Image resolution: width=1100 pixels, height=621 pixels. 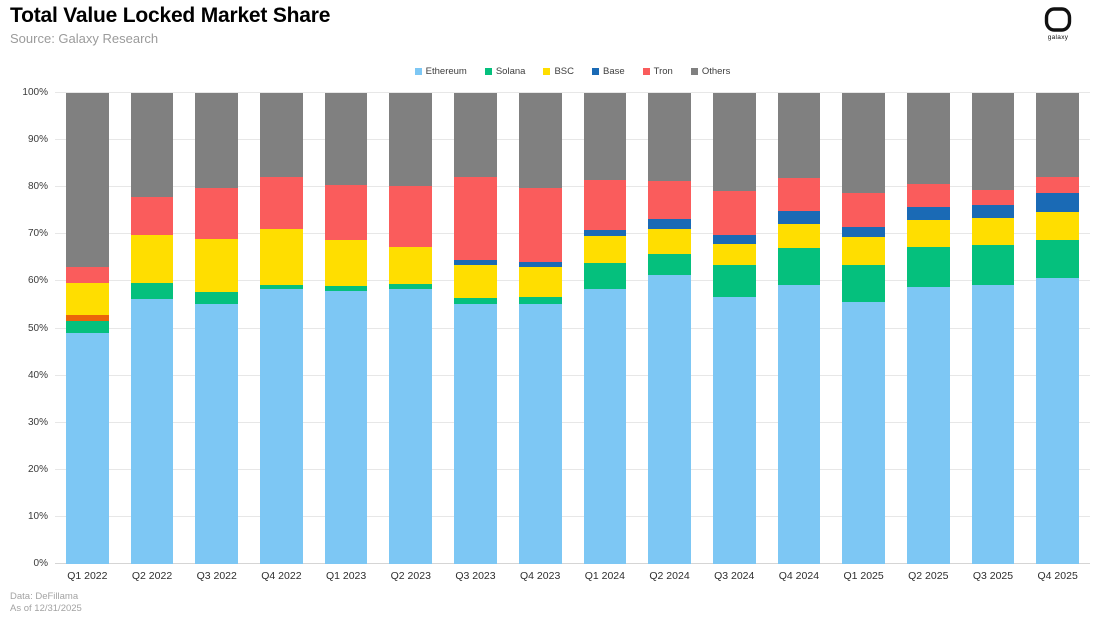 I want to click on bar-q3-2024, so click(x=734, y=328).